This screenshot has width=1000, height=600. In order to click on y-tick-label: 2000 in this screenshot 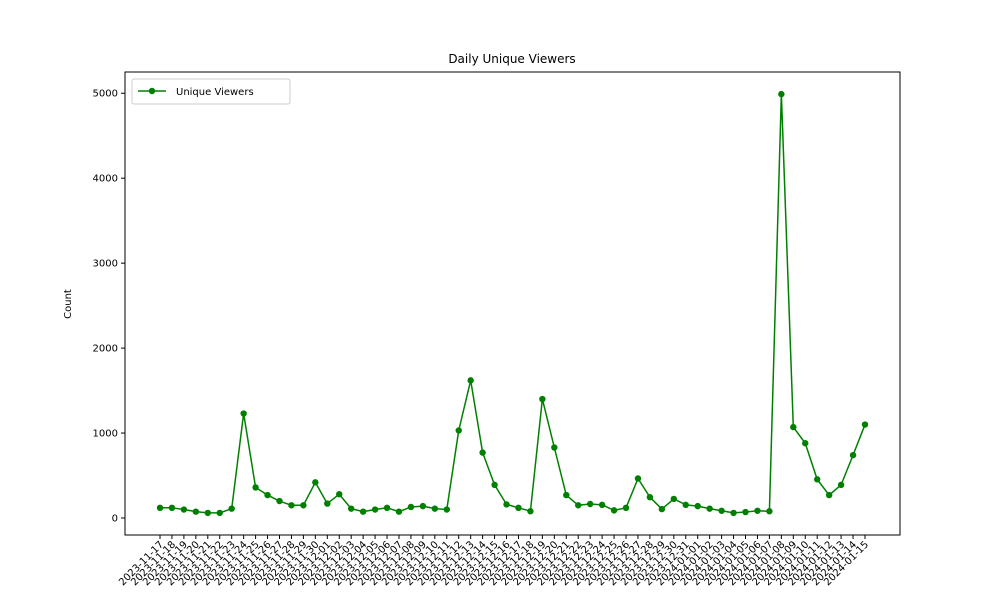, I will do `click(105, 349)`.